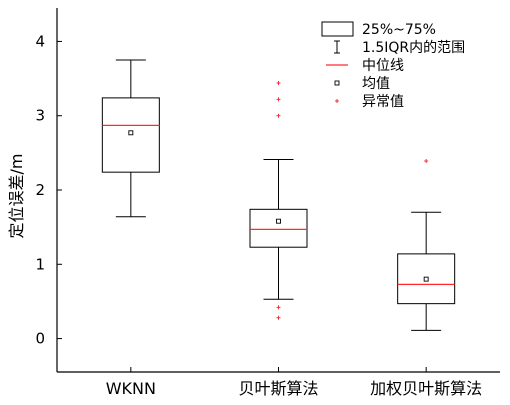  I want to click on legend-label: 1.5IQR内的范围, so click(413, 47).